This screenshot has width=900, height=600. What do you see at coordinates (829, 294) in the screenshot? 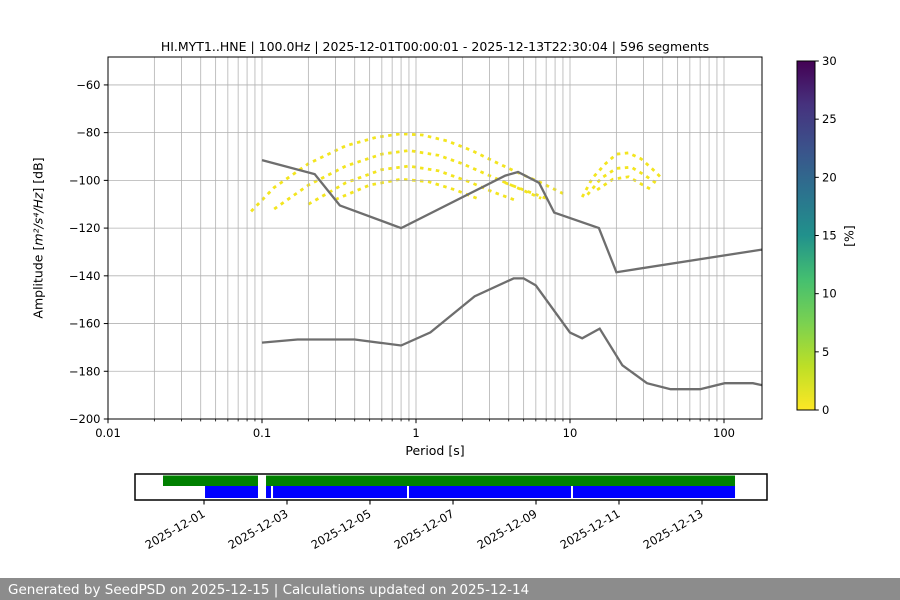
I see `colorbar-tick-label: 10` at bounding box center [829, 294].